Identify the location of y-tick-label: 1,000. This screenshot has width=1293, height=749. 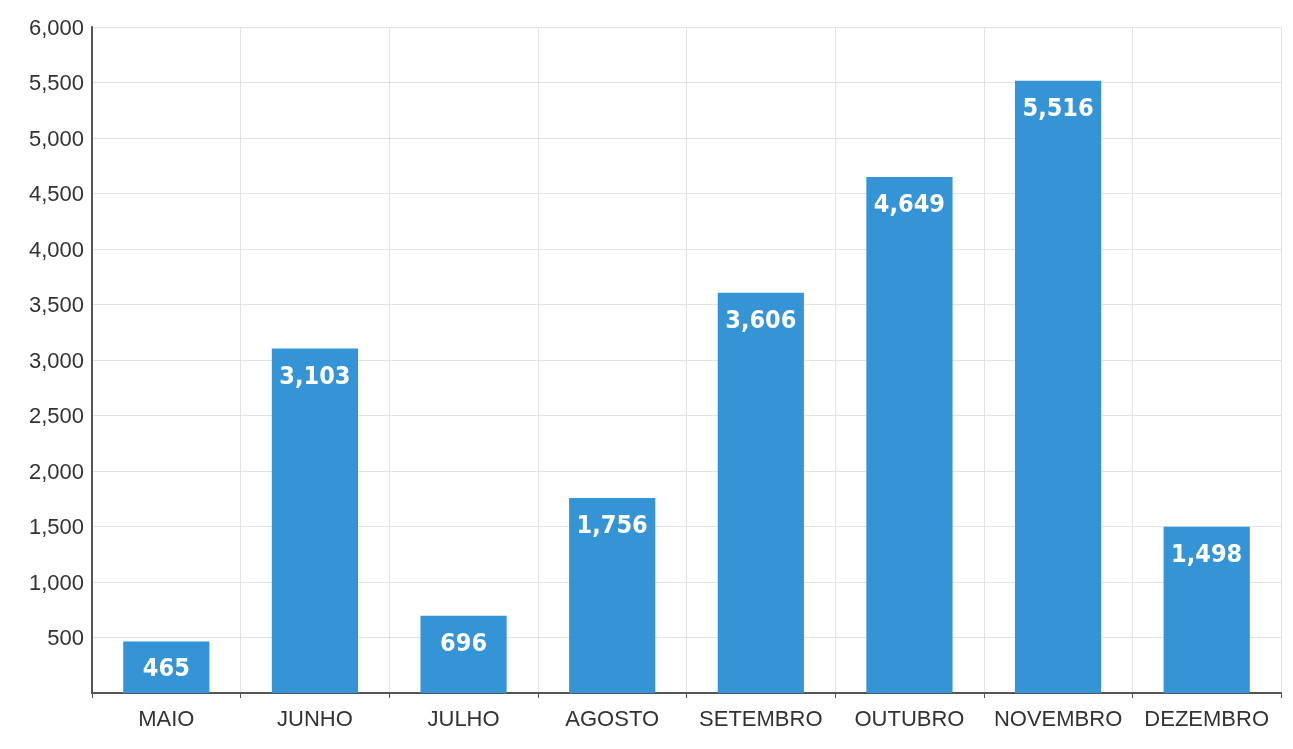
(56, 582).